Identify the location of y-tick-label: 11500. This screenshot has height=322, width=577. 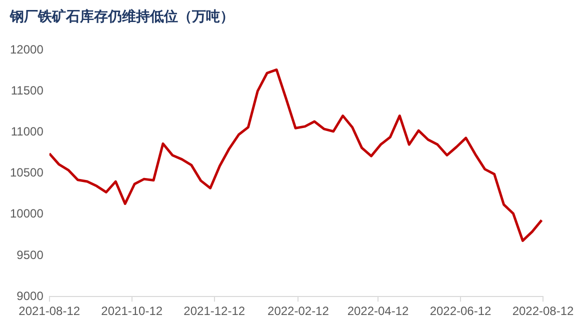
(27, 90).